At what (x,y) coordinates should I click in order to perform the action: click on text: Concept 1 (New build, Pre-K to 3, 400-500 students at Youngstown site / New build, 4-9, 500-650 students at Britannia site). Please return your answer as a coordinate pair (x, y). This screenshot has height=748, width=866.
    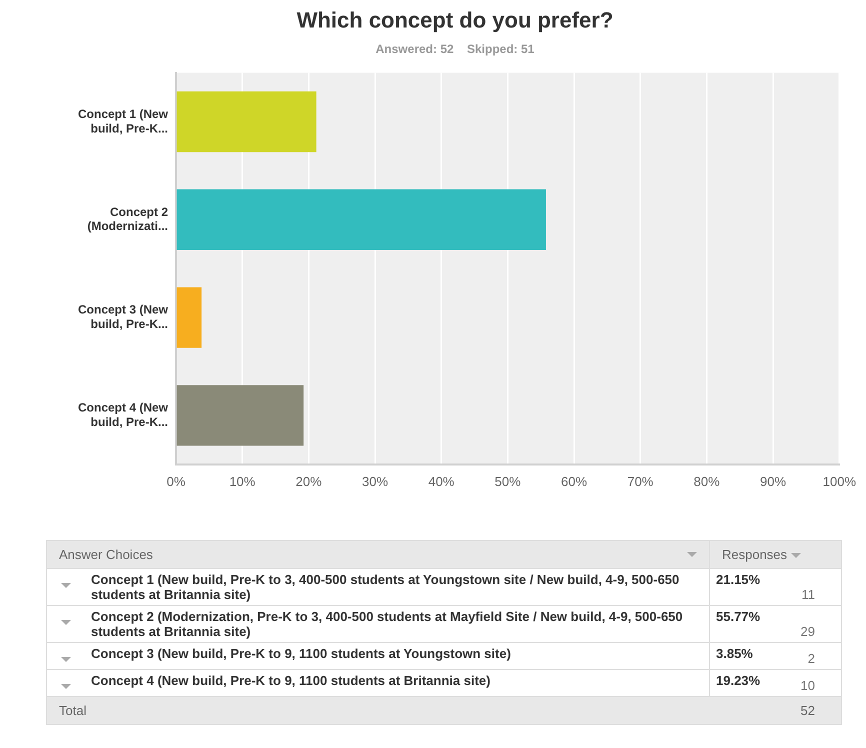
    Looking at the image, I should click on (385, 587).